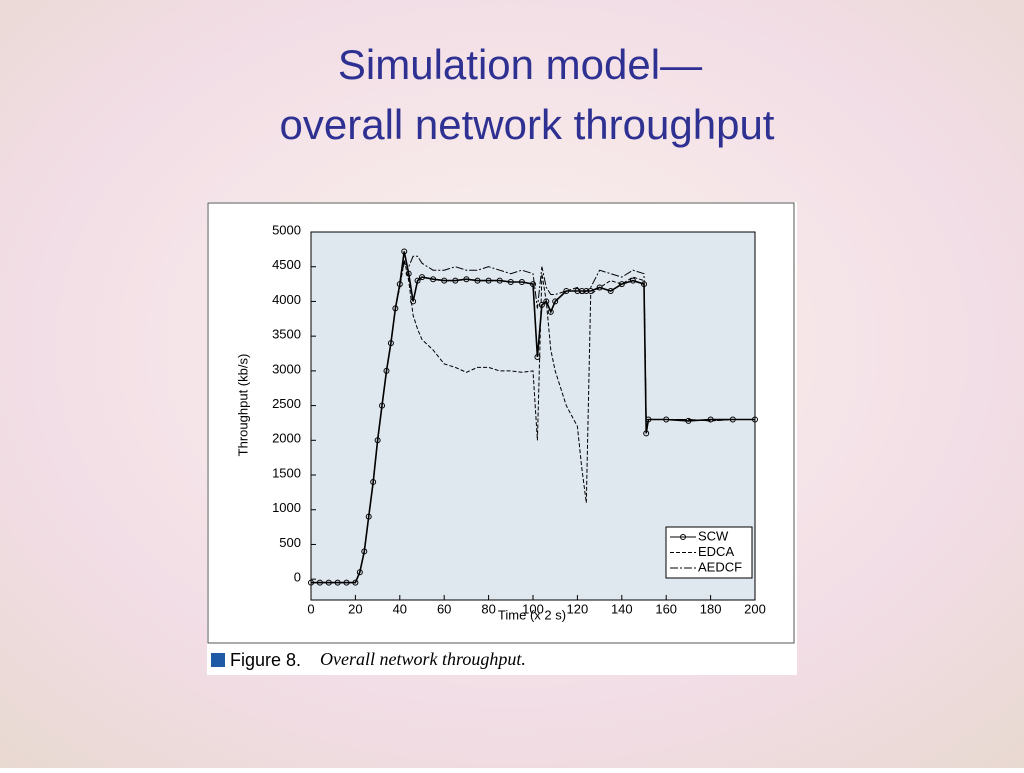 The height and width of the screenshot is (773, 1024). Describe the element at coordinates (286, 472) in the screenshot. I see `y-tick-label: 1500` at that location.